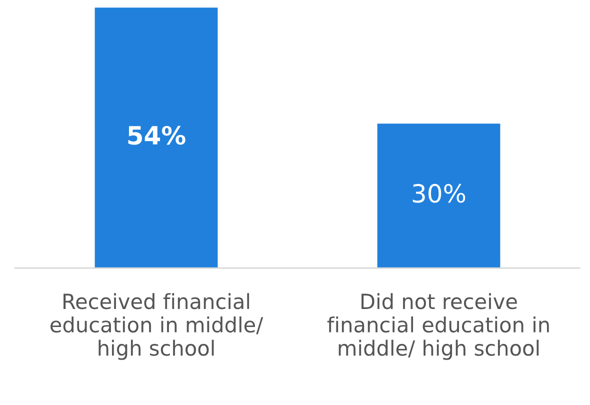 This screenshot has width=590, height=405. I want to click on x-tick-label: Received financial education in middle/ high school, so click(157, 326).